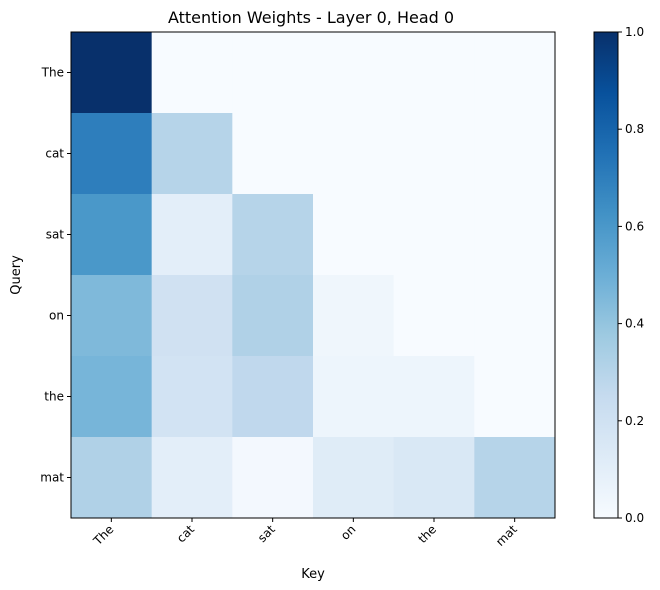 This screenshot has height=590, width=660. What do you see at coordinates (506, 535) in the screenshot?
I see `x-tick-label: mat` at bounding box center [506, 535].